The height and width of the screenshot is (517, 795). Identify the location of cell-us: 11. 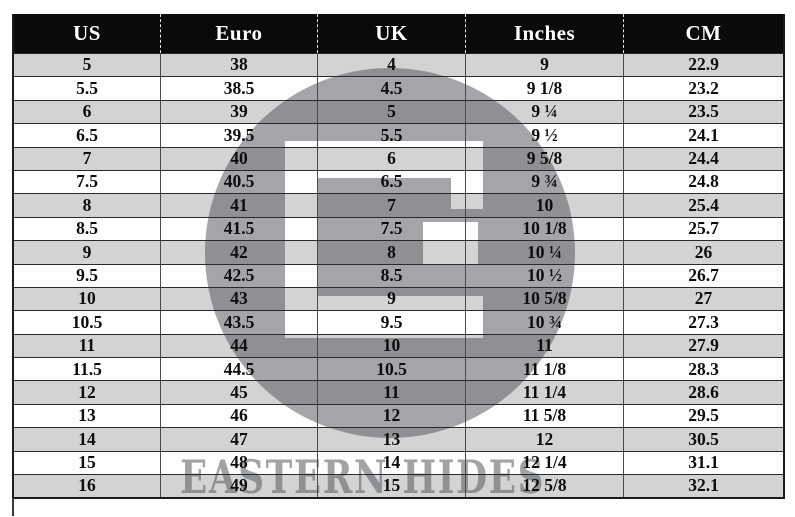
(87, 345).